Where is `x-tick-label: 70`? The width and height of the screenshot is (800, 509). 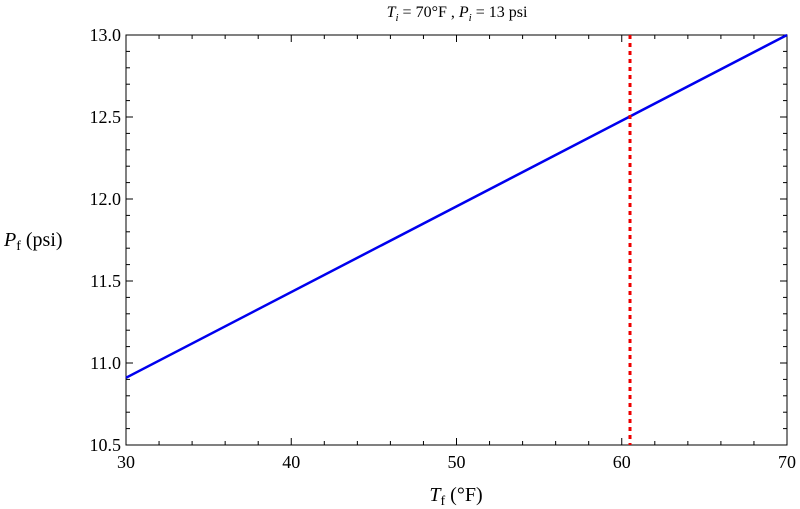 x-tick-label: 70 is located at coordinates (787, 462).